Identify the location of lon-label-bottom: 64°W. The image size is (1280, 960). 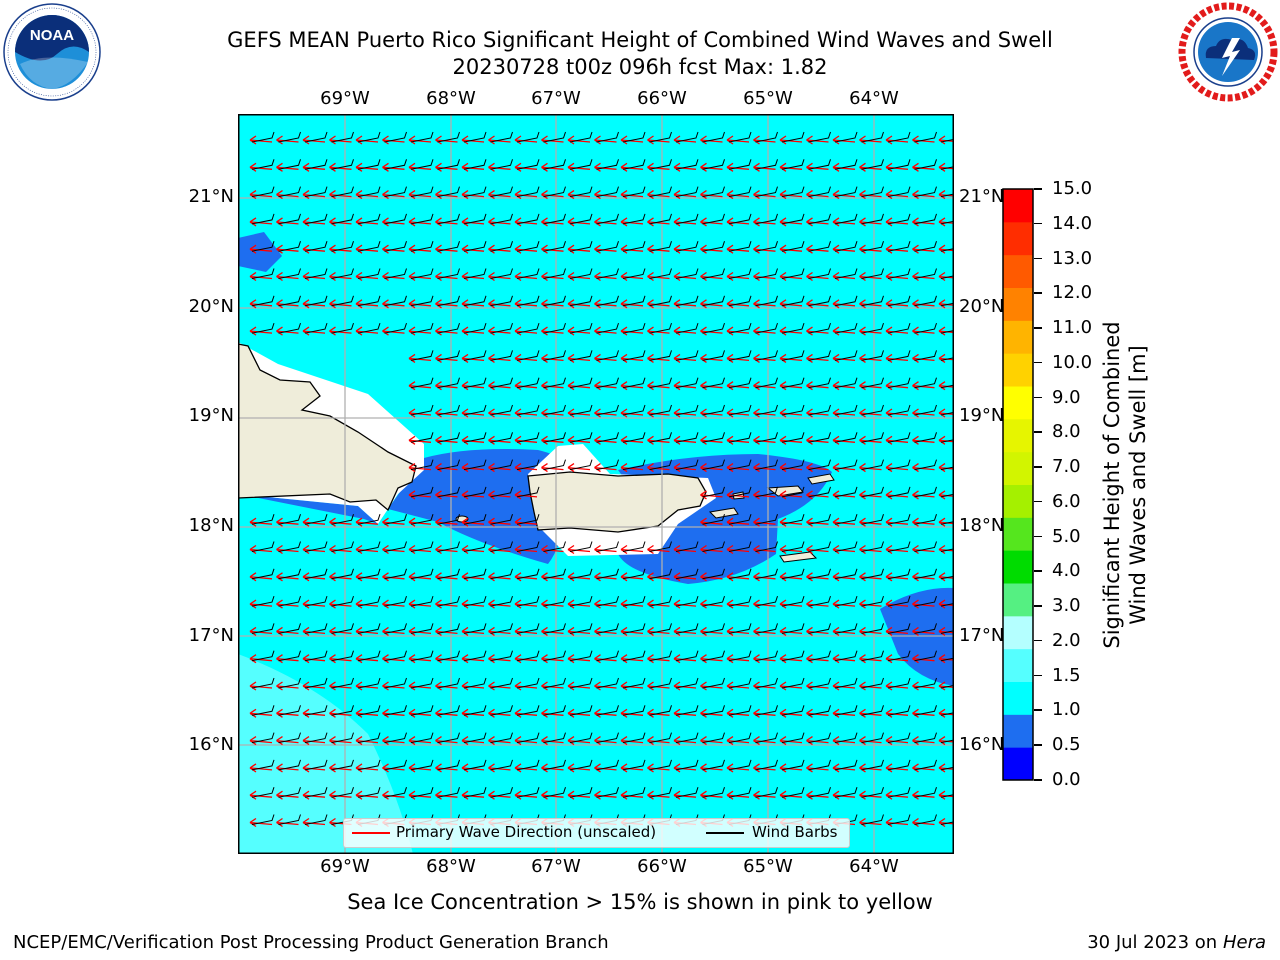
(874, 866).